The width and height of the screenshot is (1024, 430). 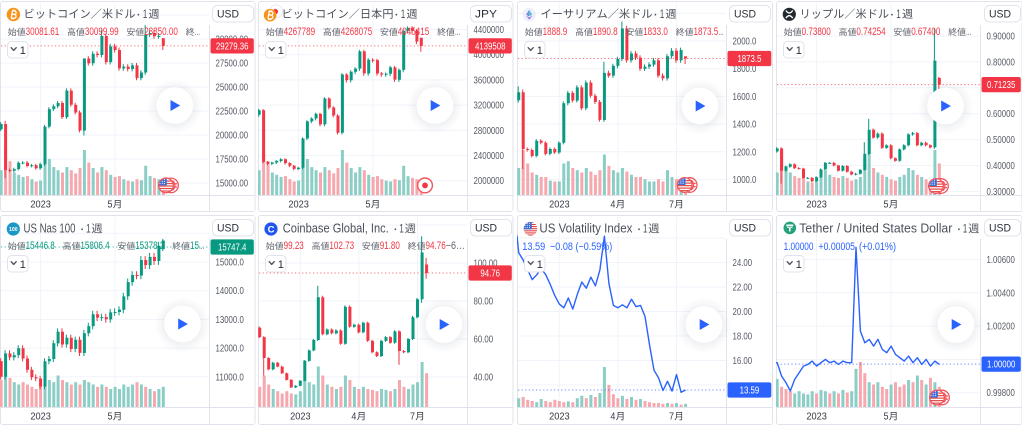 I want to click on svg-text: −0.08, so click(x=561, y=247).